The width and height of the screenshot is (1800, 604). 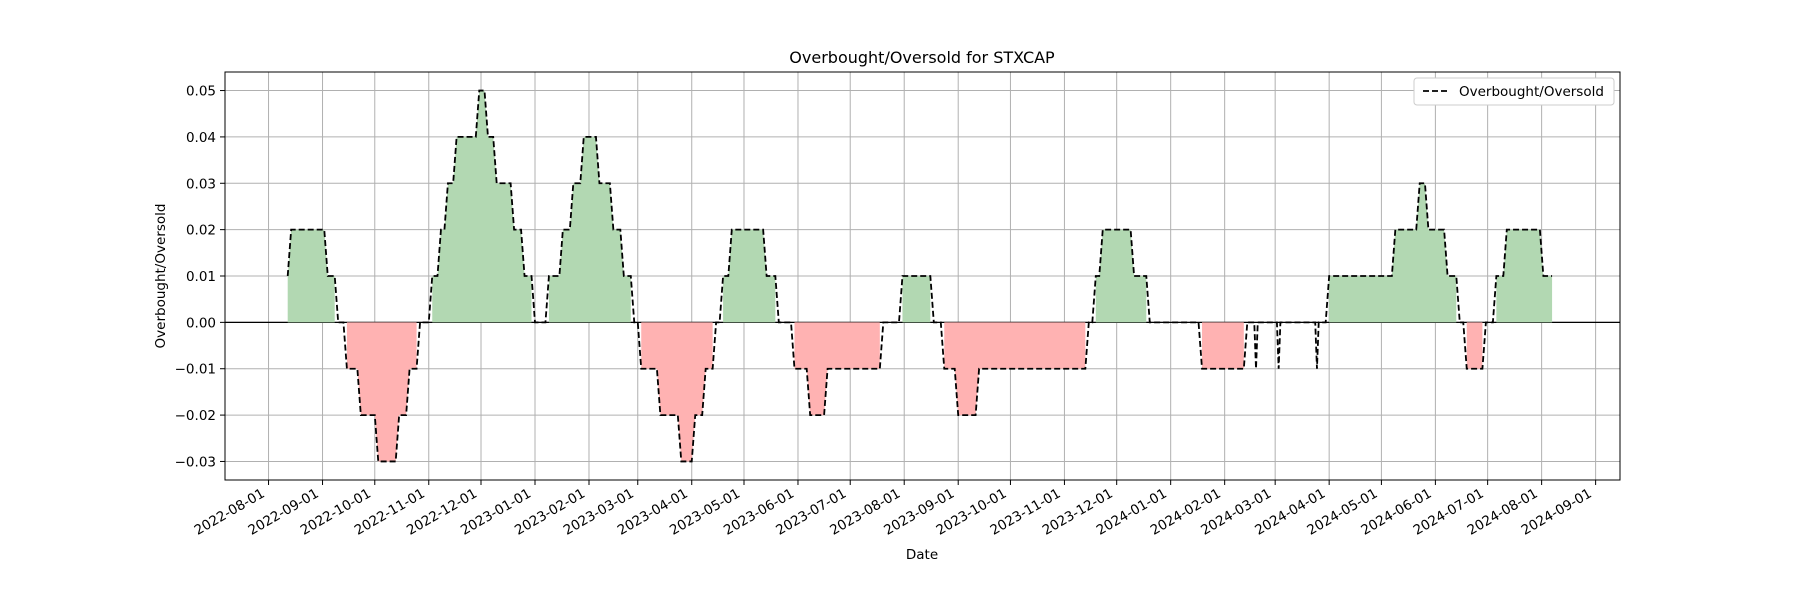 I want to click on y-axis-ticks: 0.05 0.04 0.03 0.02 0.01 0.00 −0.01 −0.02 −0.03, so click(x=200, y=277).